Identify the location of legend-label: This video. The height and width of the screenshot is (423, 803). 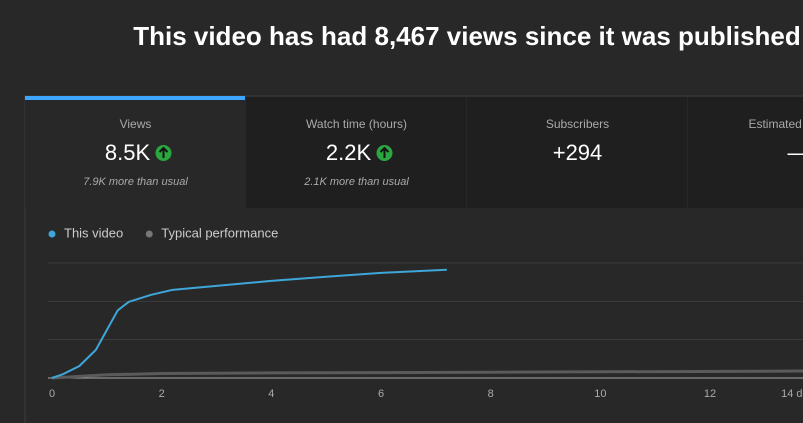
(93, 232).